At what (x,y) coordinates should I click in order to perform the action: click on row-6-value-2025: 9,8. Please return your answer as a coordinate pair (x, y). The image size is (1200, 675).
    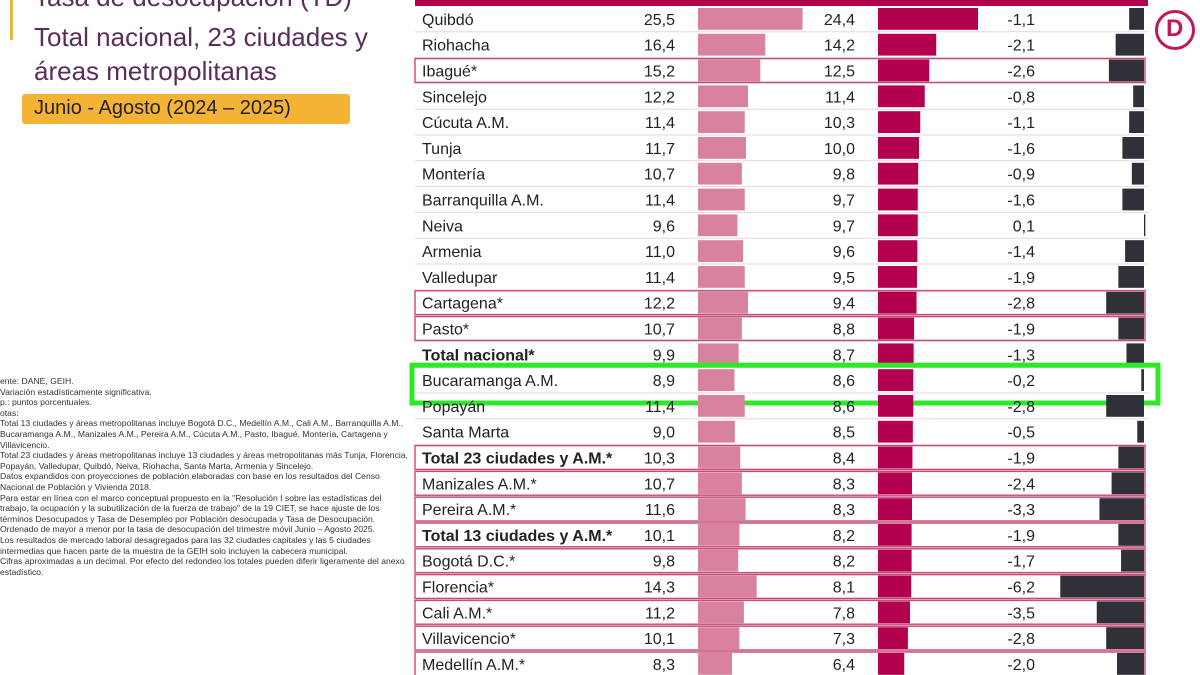
    Looking at the image, I should click on (844, 175).